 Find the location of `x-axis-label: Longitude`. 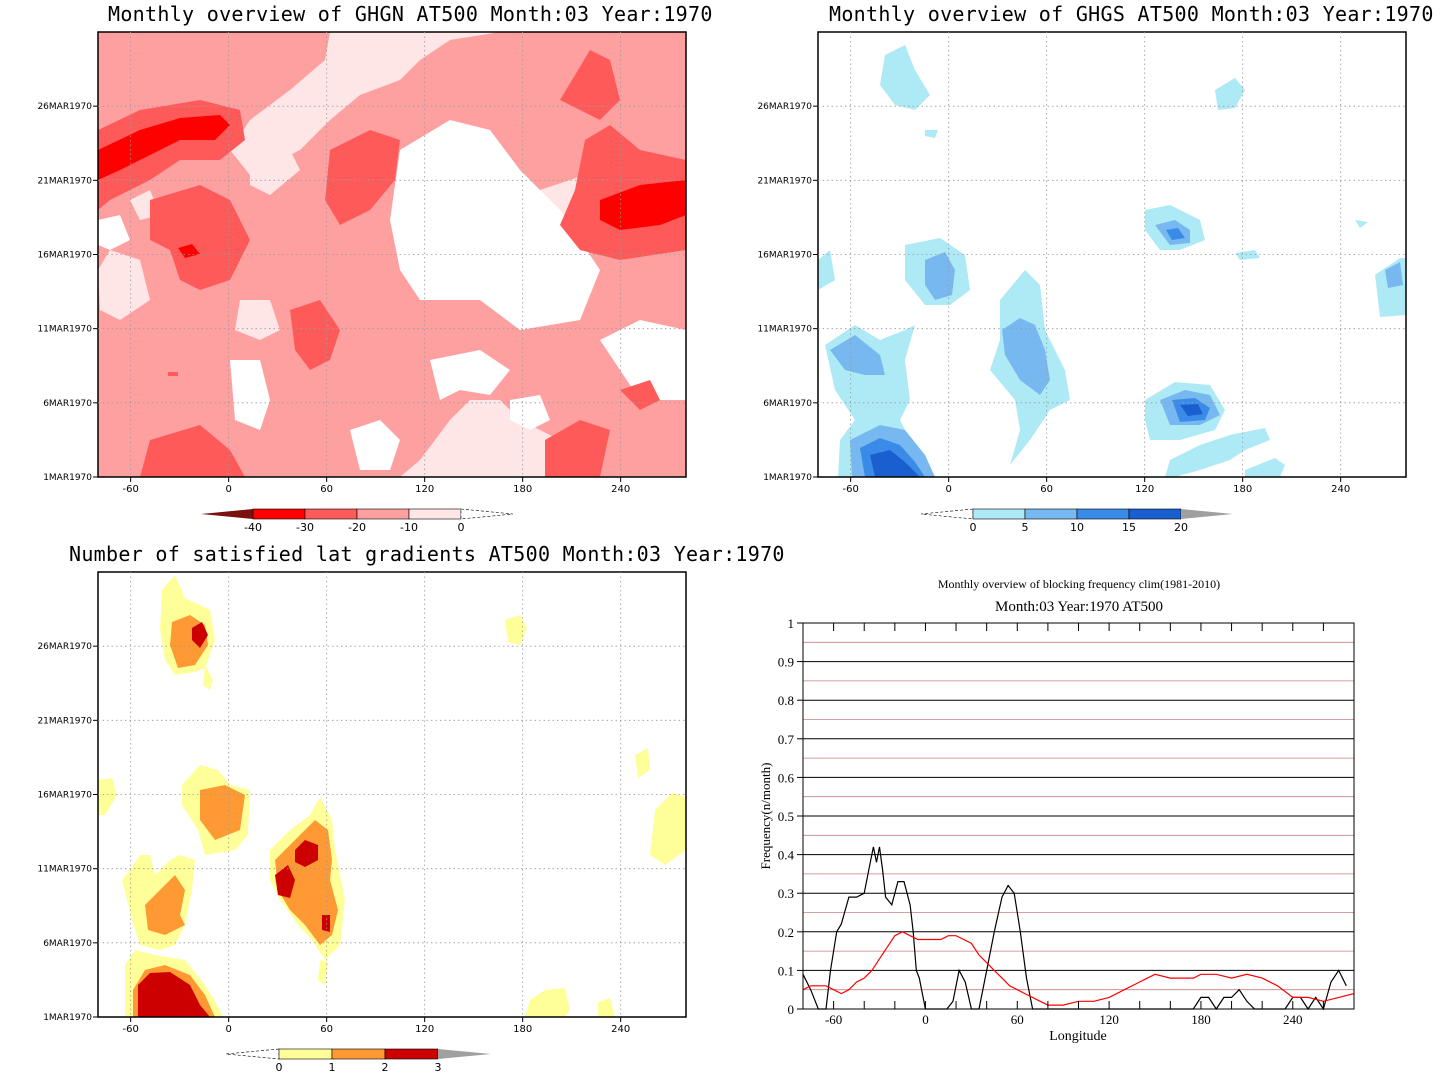

x-axis-label: Longitude is located at coordinates (1078, 1036).